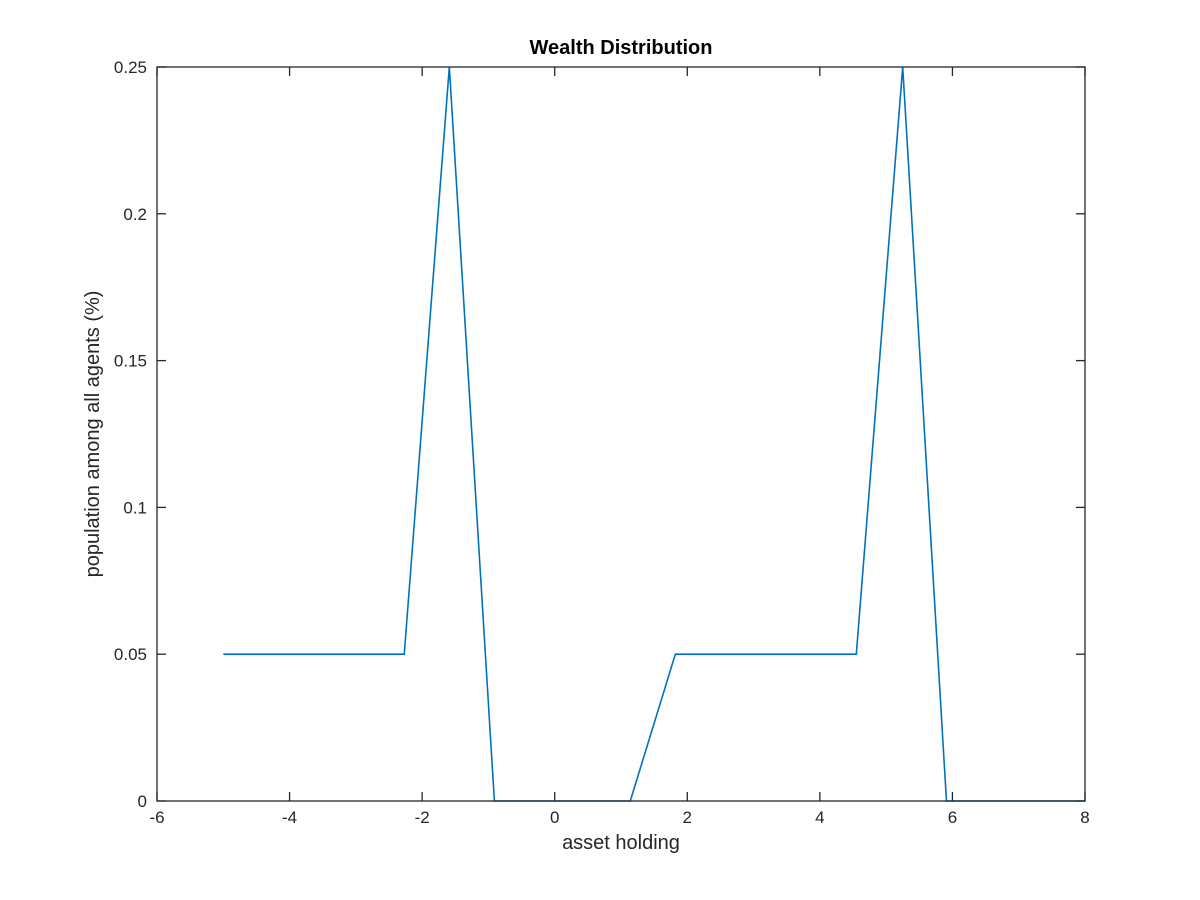 Image resolution: width=1200 pixels, height=900 pixels. What do you see at coordinates (687, 817) in the screenshot?
I see `x-tick-label: 2` at bounding box center [687, 817].